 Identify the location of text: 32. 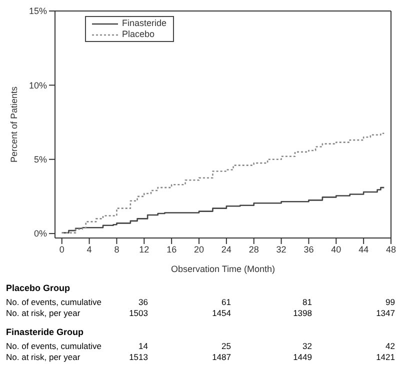
(307, 346).